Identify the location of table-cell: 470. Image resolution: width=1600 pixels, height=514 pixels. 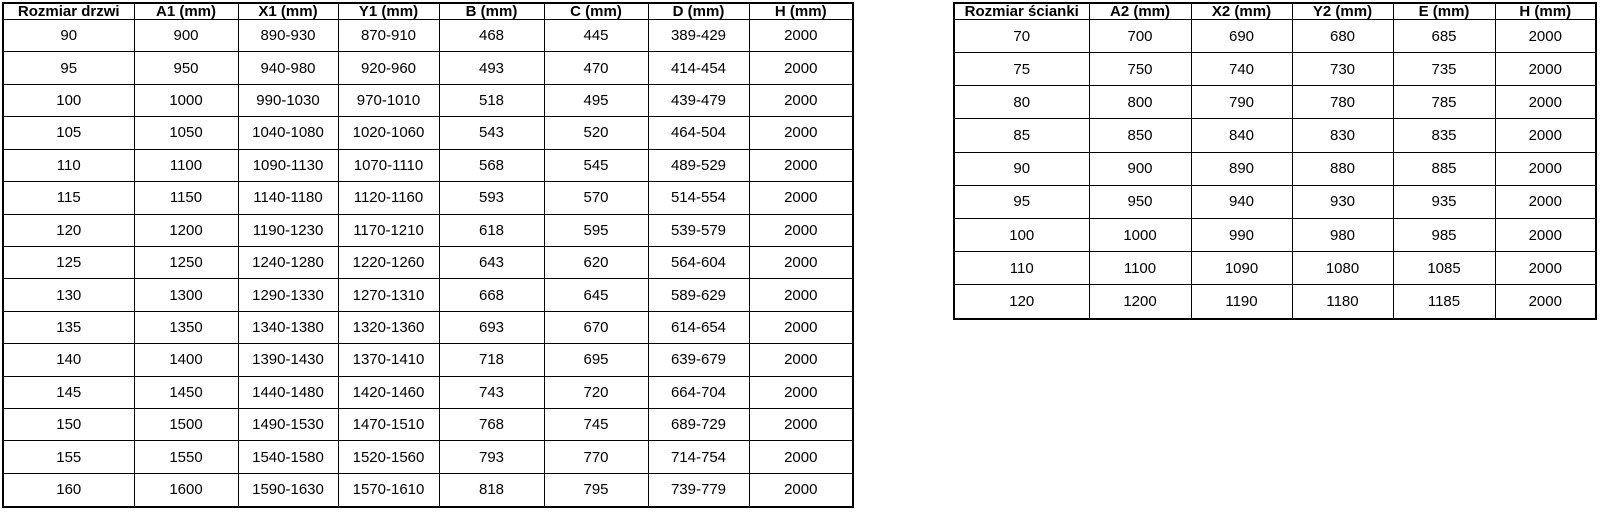
(596, 68).